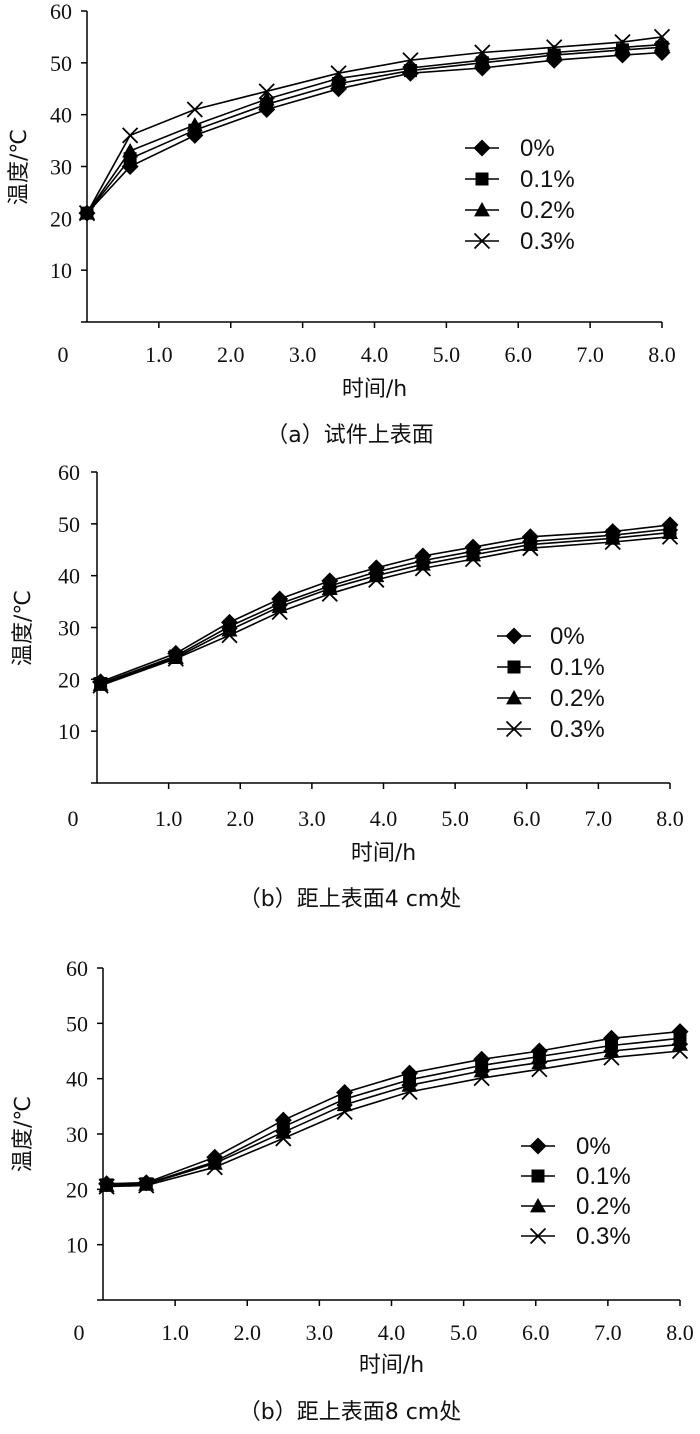 Image resolution: width=700 pixels, height=1434 pixels. What do you see at coordinates (482, 179) in the screenshot?
I see `legend-square-marker` at bounding box center [482, 179].